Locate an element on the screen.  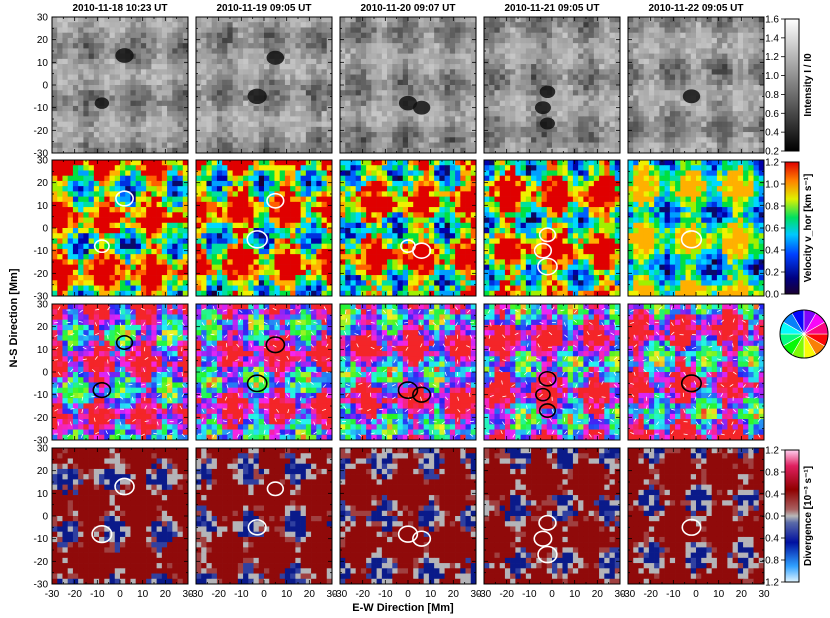
colorbar-tick-label: 1.4 is located at coordinates (772, 38).